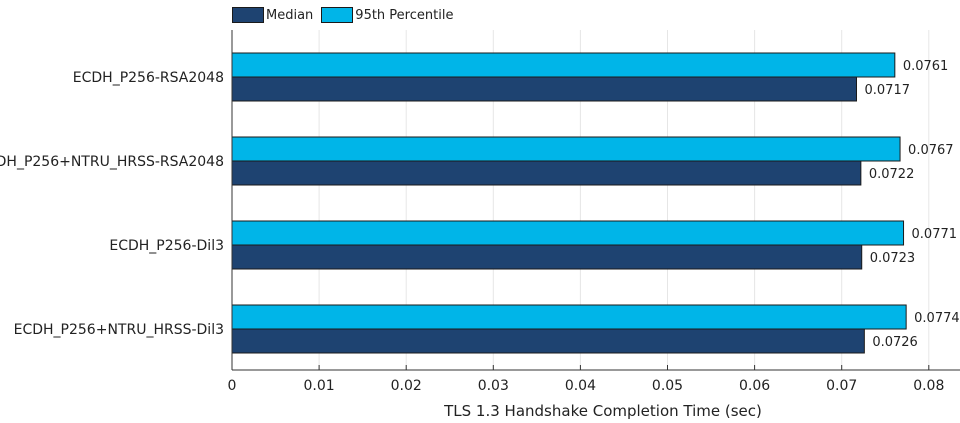  Describe the element at coordinates (493, 386) in the screenshot. I see `x-tick-label: 0.03` at that location.